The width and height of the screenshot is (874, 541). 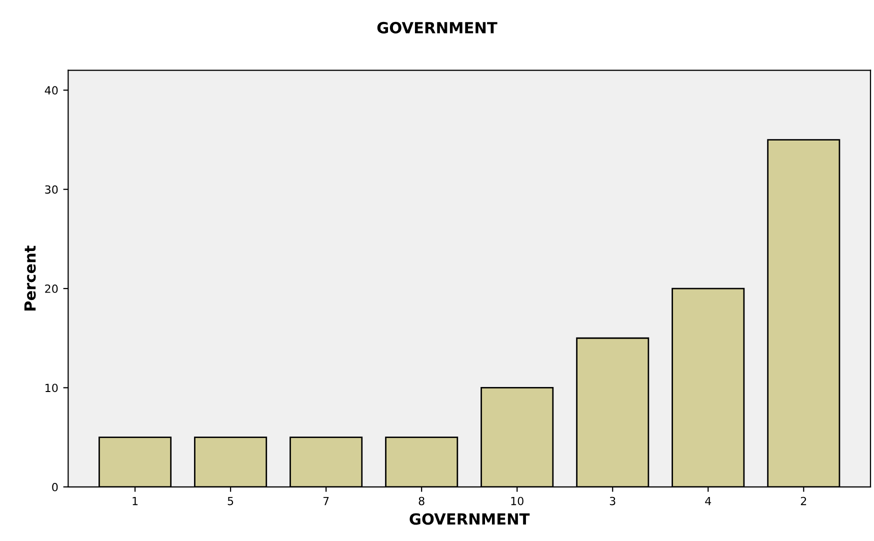 What do you see at coordinates (231, 501) in the screenshot?
I see `x-tick-label: 5` at bounding box center [231, 501].